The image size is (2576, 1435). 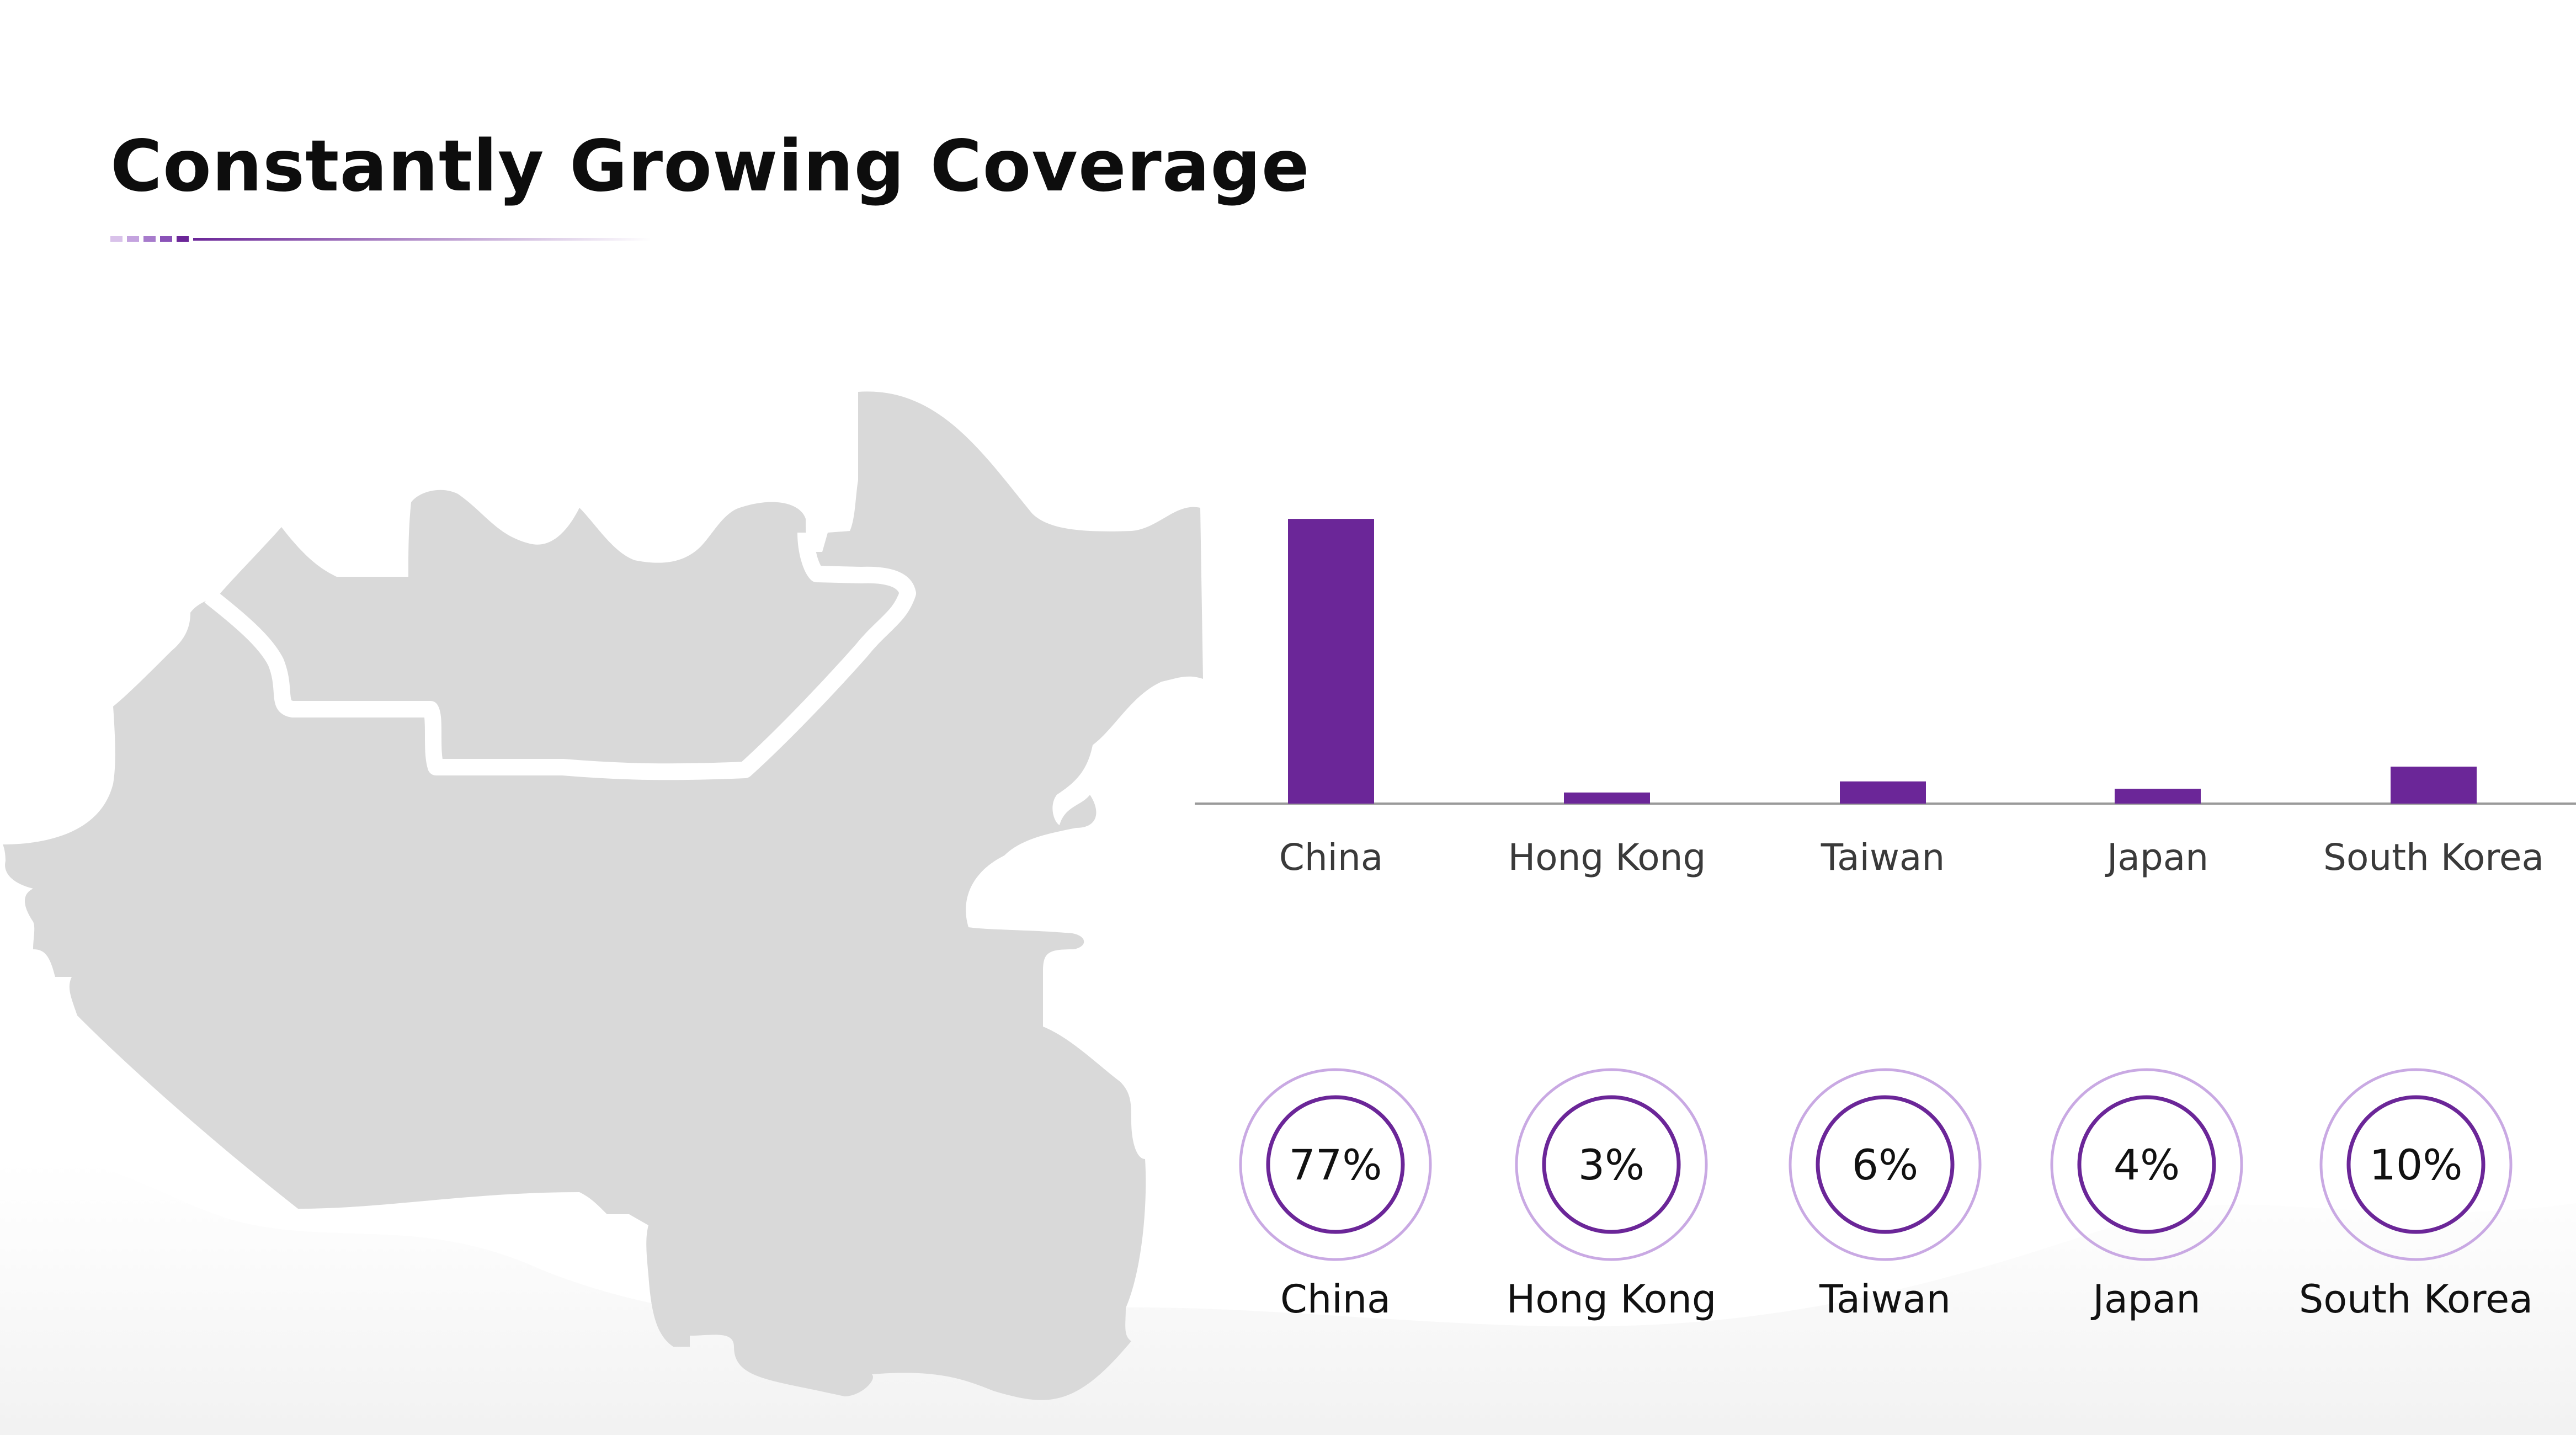 I want to click on ring-japan: 4% Japan, so click(x=2146, y=1195).